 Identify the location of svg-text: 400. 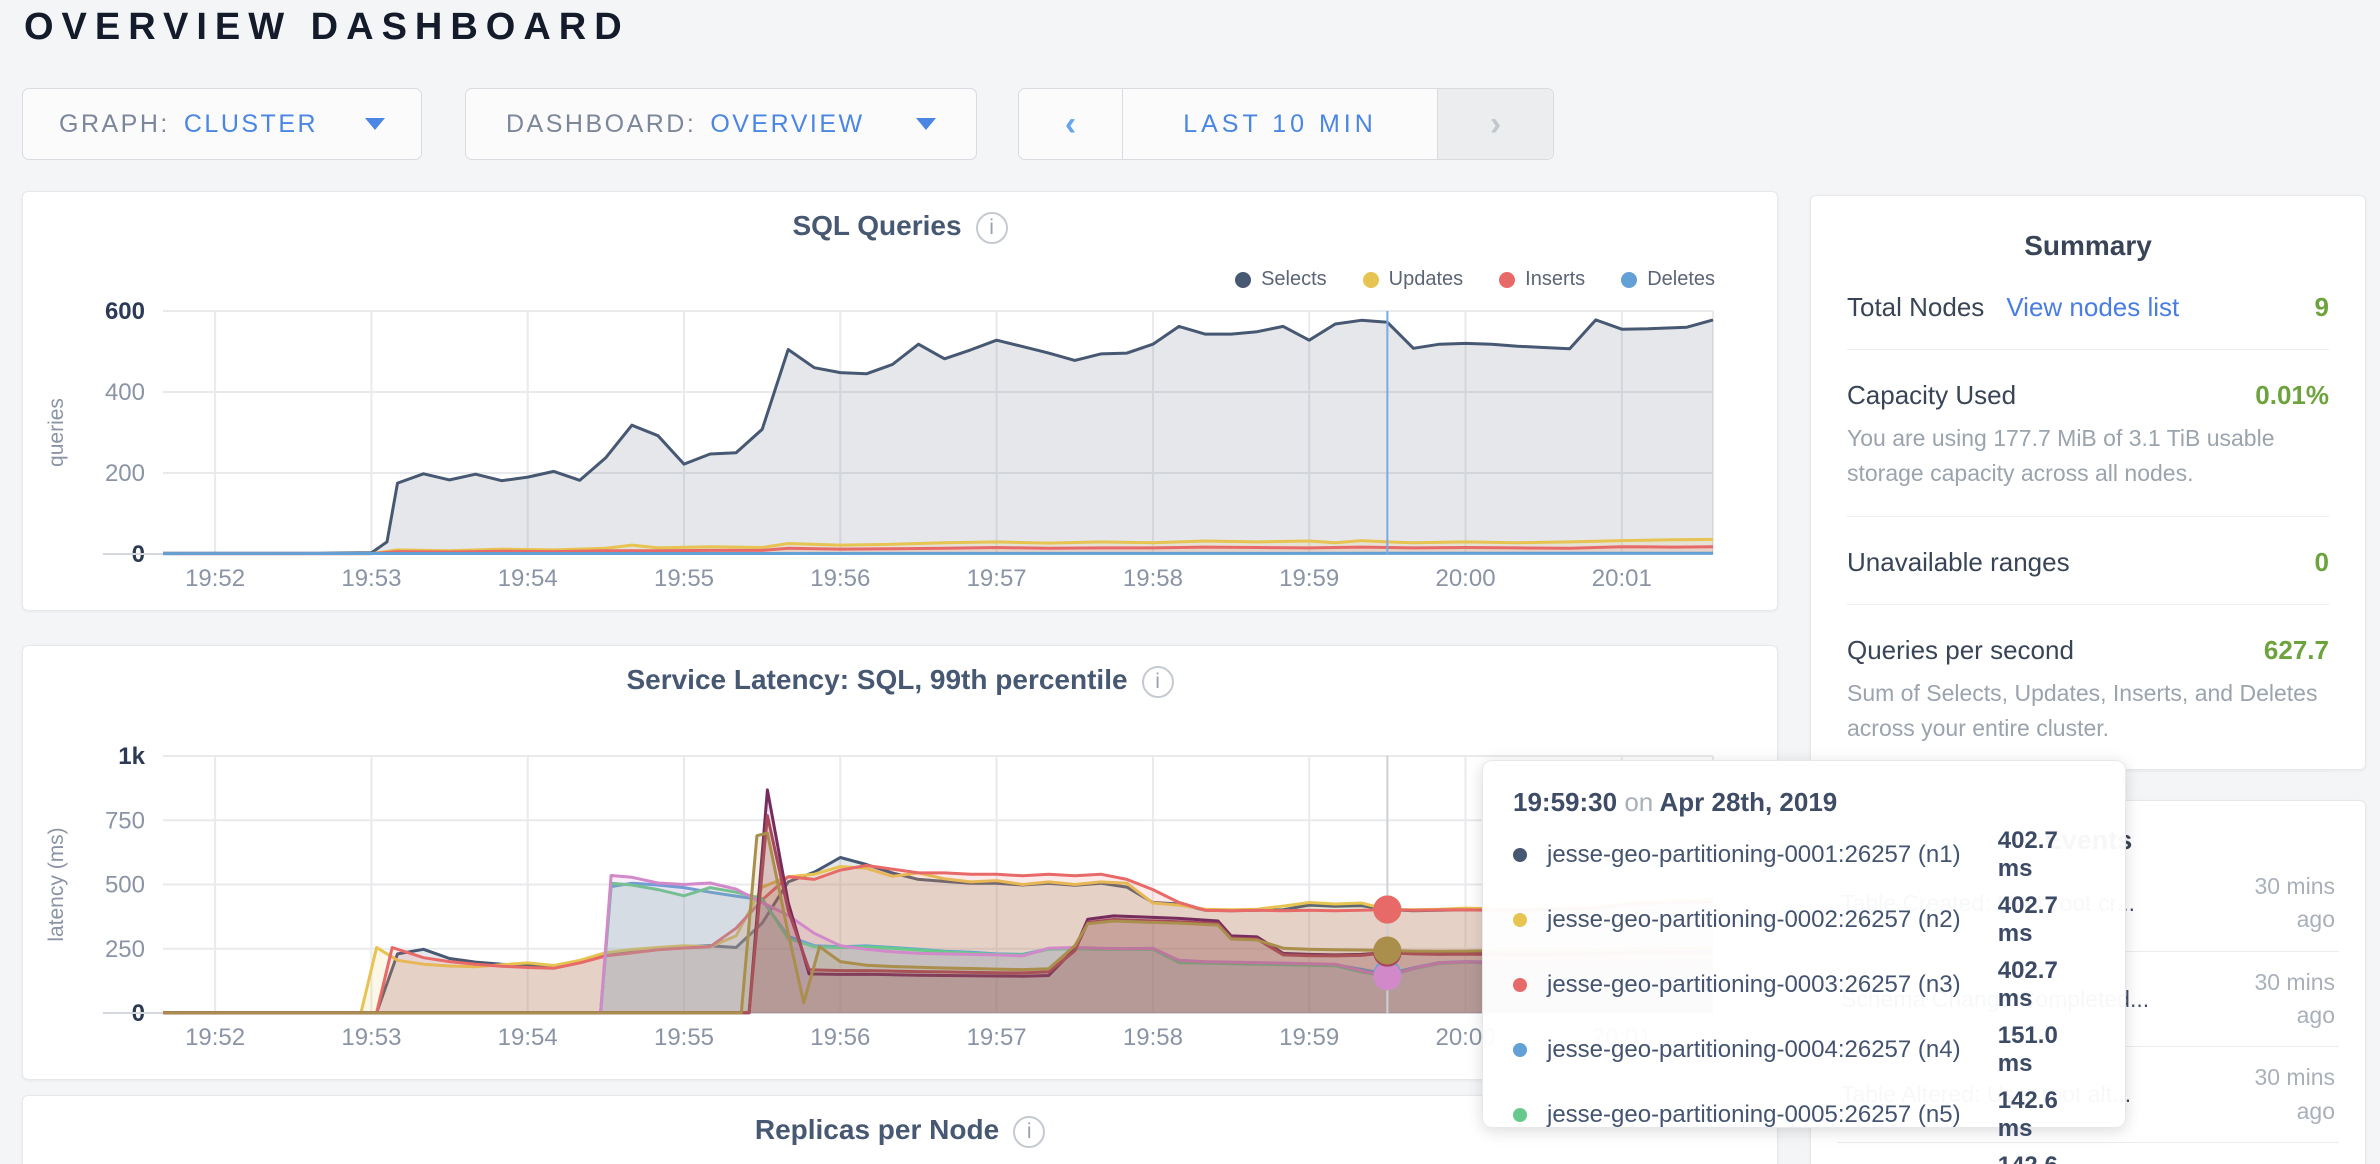
(125, 392).